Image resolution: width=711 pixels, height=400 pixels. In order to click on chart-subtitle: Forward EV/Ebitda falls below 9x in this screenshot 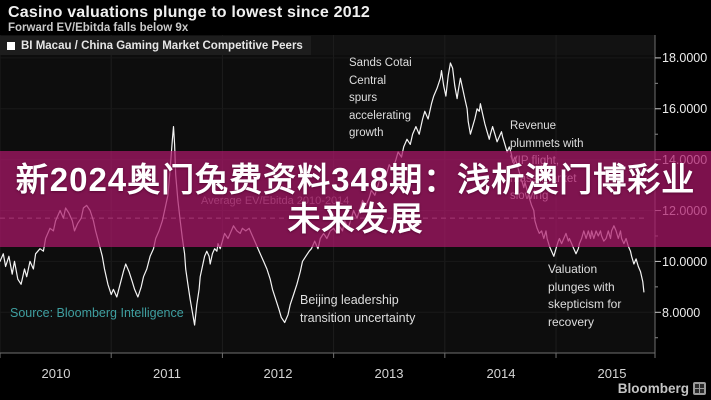, I will do `click(98, 28)`.